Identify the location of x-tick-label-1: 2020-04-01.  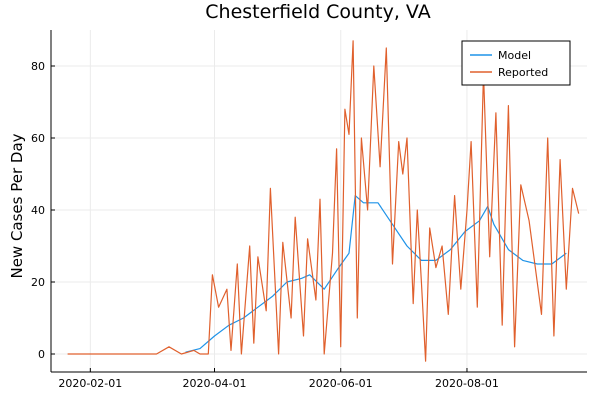
(215, 383).